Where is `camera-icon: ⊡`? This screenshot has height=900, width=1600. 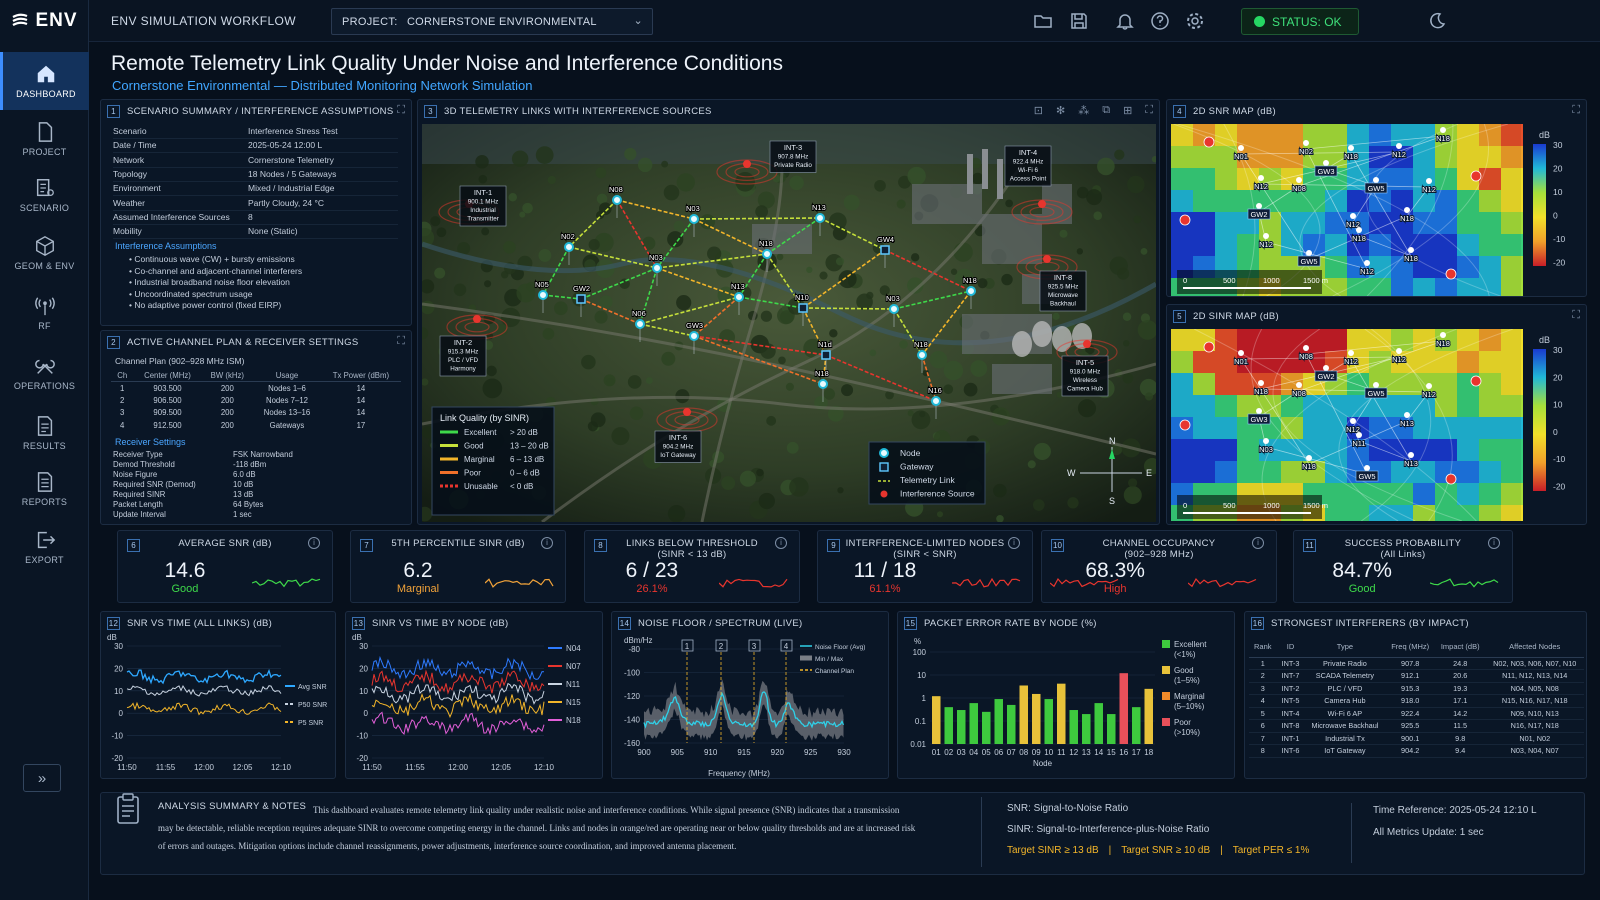
camera-icon: ⊡ is located at coordinates (1038, 111).